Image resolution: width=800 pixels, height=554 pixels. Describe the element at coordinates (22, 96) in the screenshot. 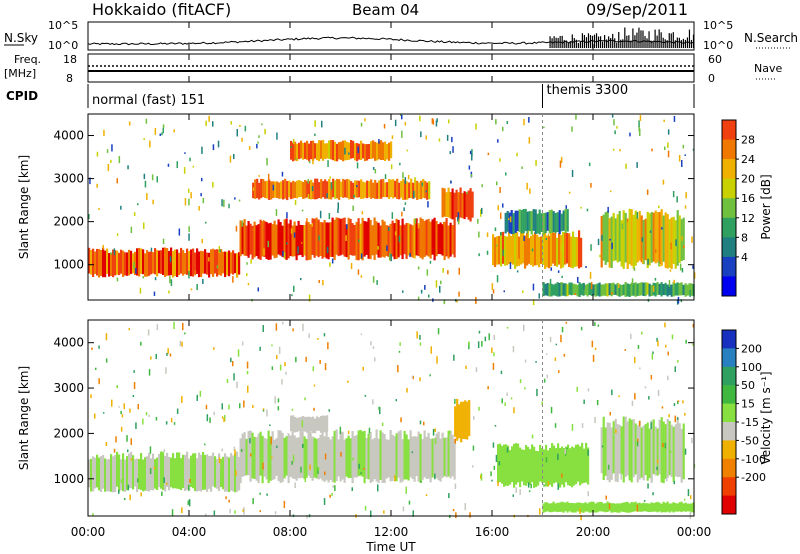

I see `cpid-label: CPID` at that location.